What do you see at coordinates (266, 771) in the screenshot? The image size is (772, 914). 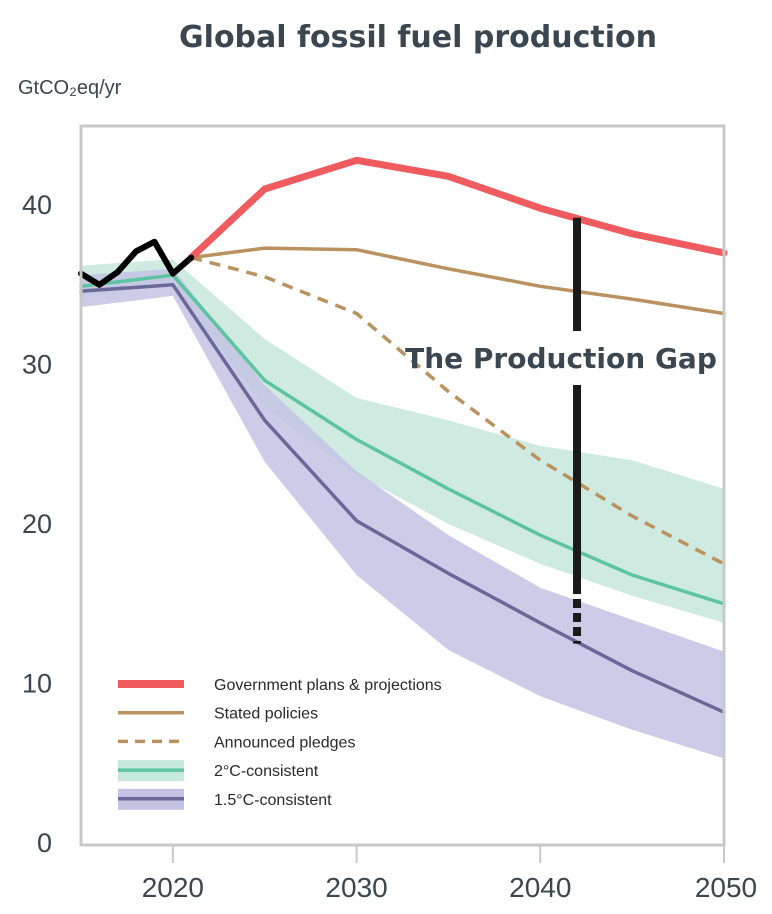 I see `legend-label-2-c-consistent: 2°C-consistent` at bounding box center [266, 771].